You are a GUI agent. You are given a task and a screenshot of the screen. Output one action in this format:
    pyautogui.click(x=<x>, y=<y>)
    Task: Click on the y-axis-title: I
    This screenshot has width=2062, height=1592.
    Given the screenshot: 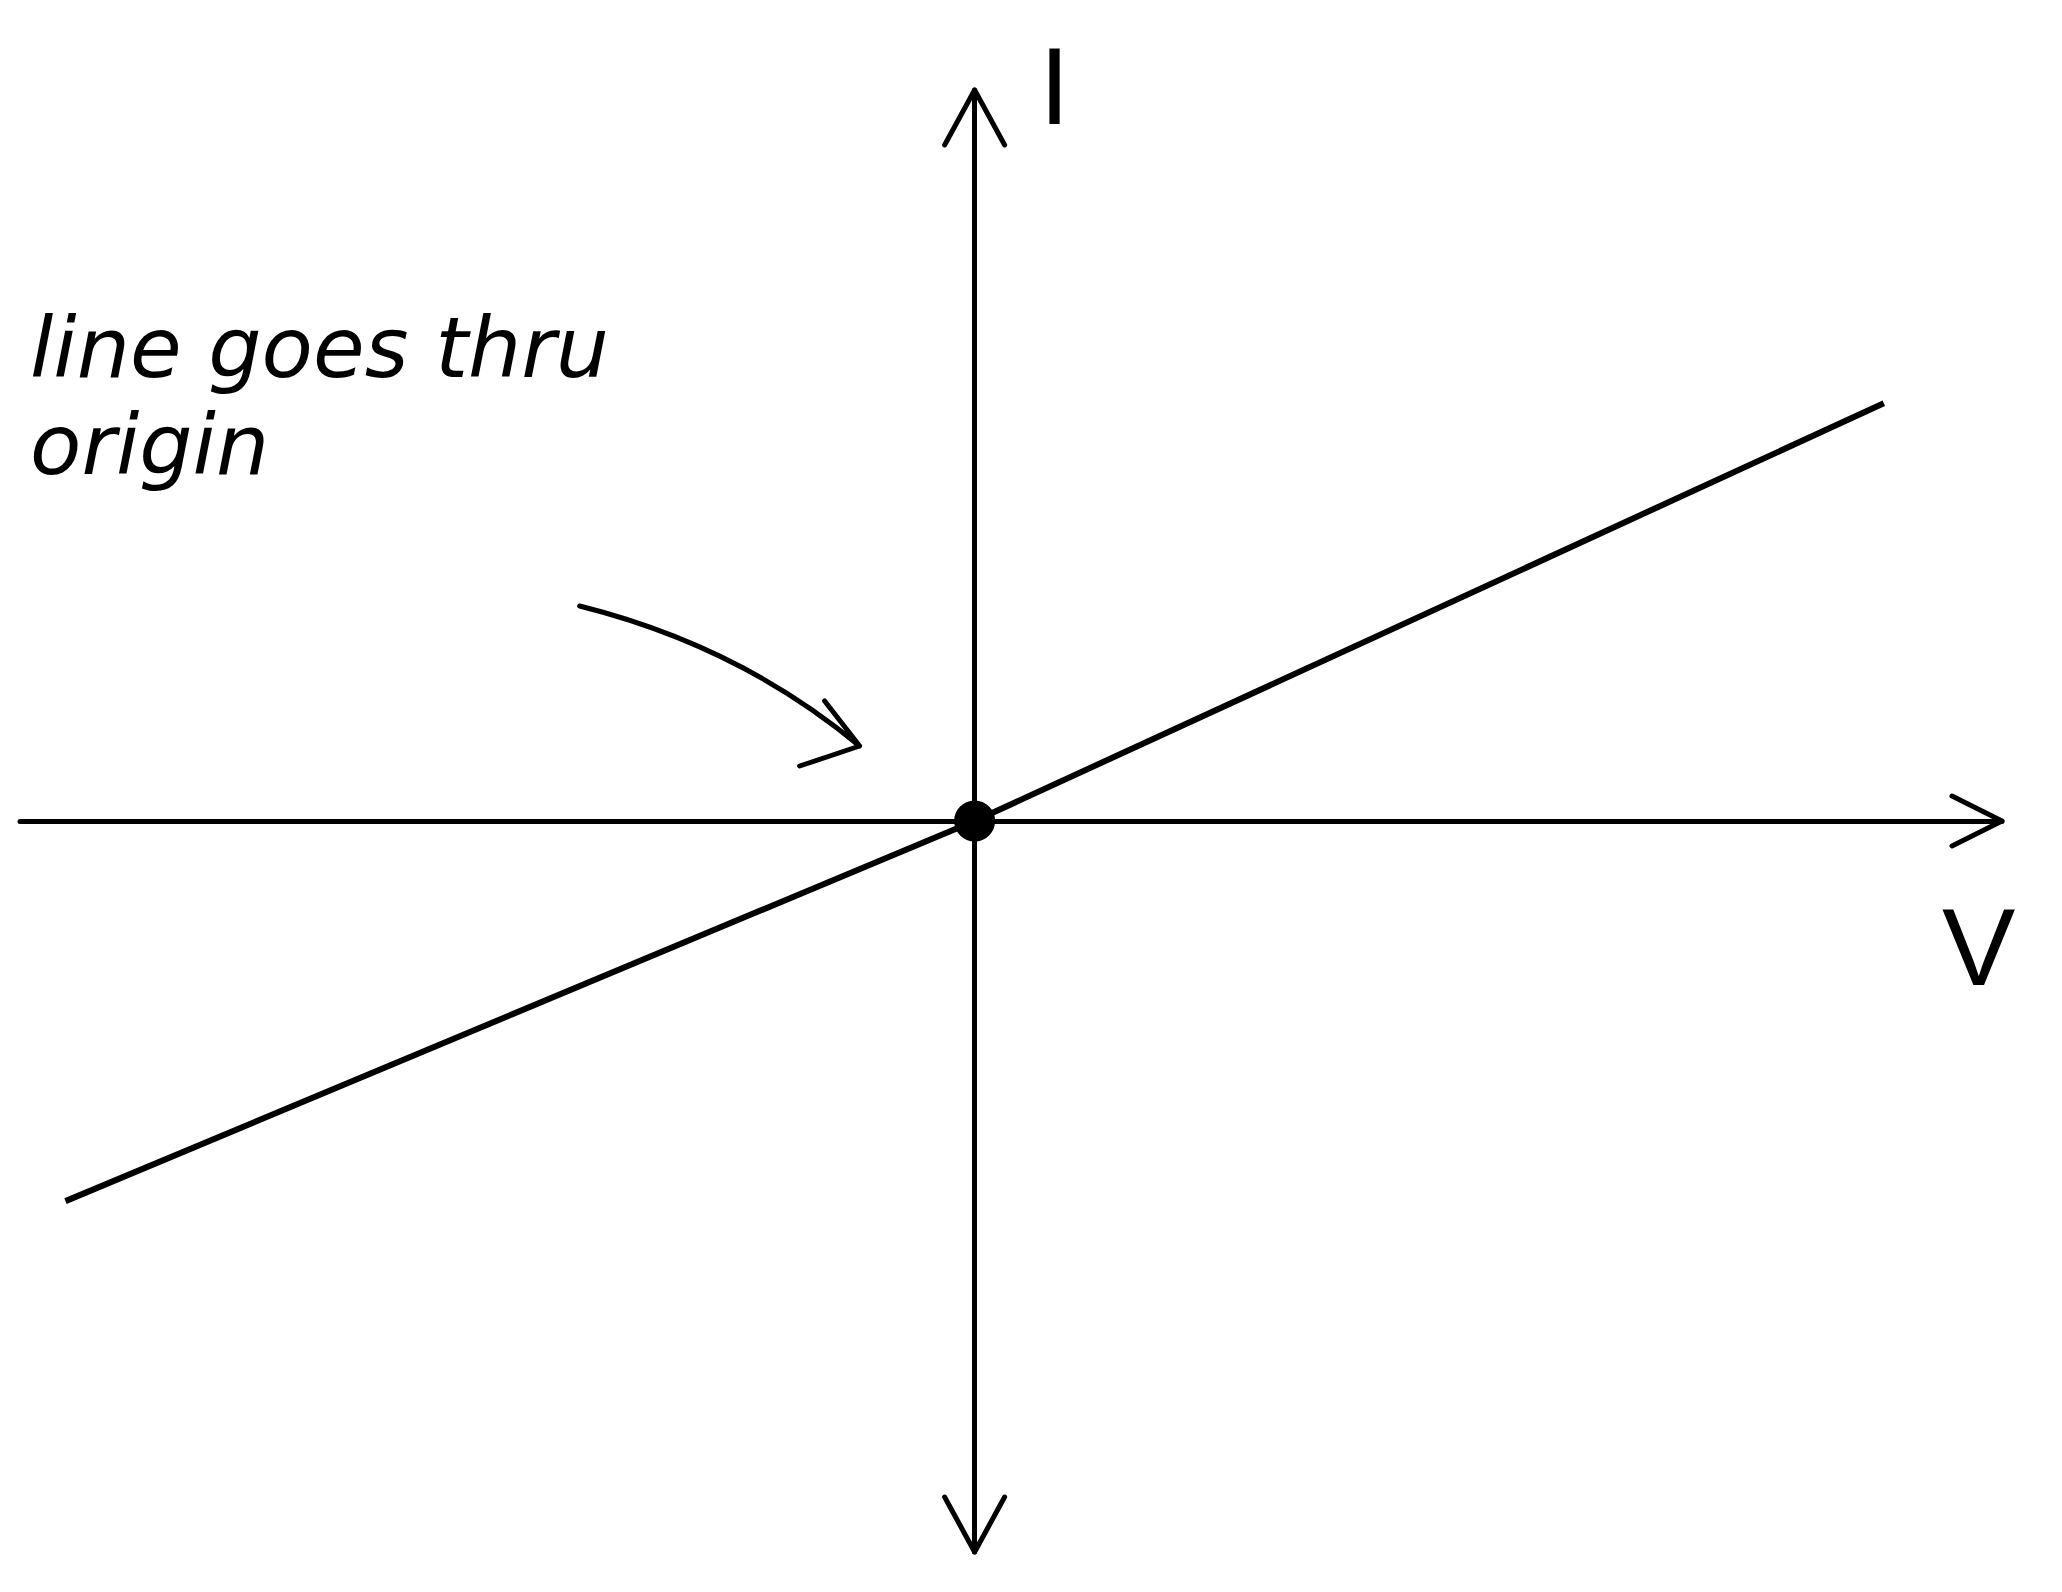 What is the action you would take?
    pyautogui.click(x=1054, y=85)
    